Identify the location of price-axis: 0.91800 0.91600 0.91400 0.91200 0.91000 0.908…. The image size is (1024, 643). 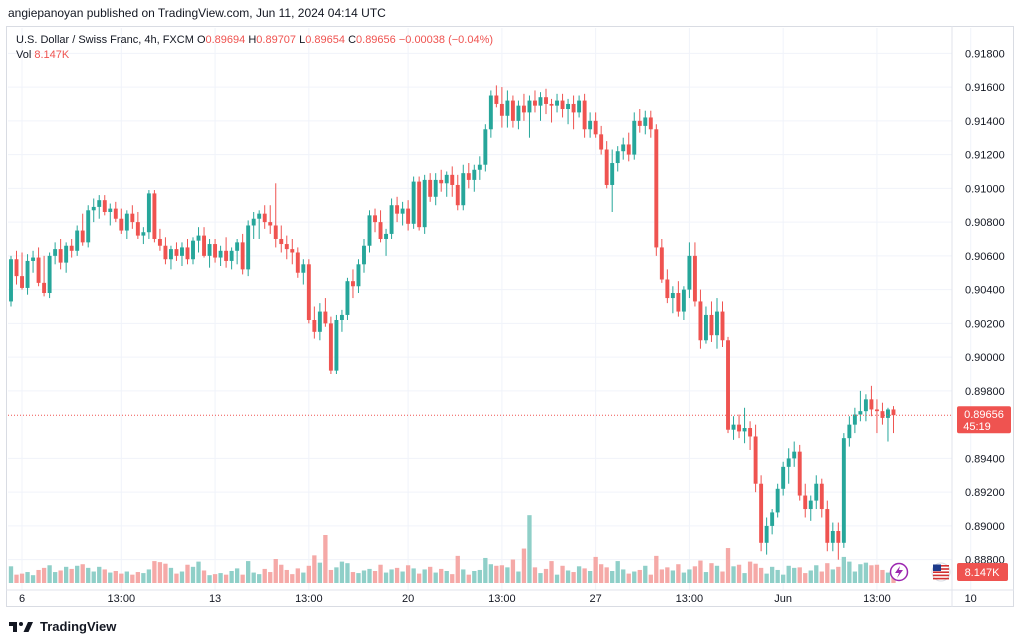
(978, 316).